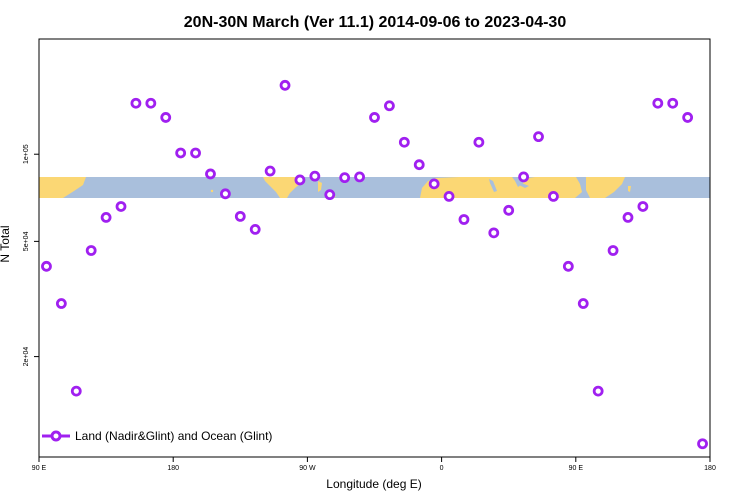 The height and width of the screenshot is (500, 750). I want to click on land-americas, so click(282, 187).